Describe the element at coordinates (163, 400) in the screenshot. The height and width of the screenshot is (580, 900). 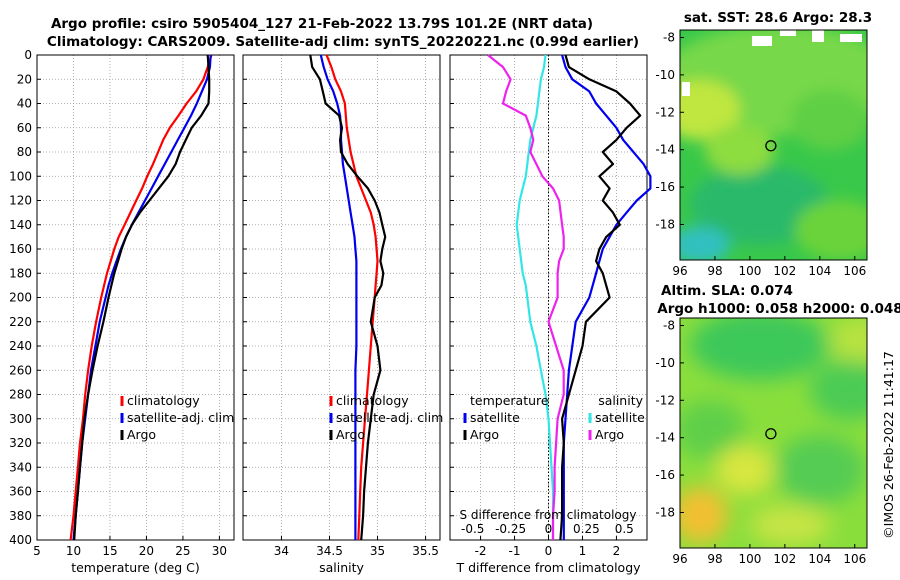
I see `temperature-legend-0-label: climatology` at that location.